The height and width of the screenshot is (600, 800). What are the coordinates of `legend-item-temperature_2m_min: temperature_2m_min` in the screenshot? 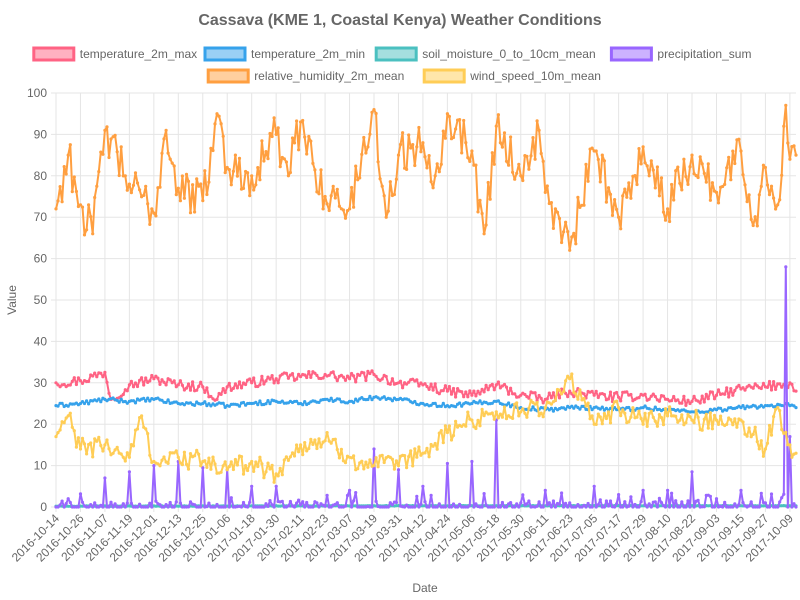 It's located at (284, 54).